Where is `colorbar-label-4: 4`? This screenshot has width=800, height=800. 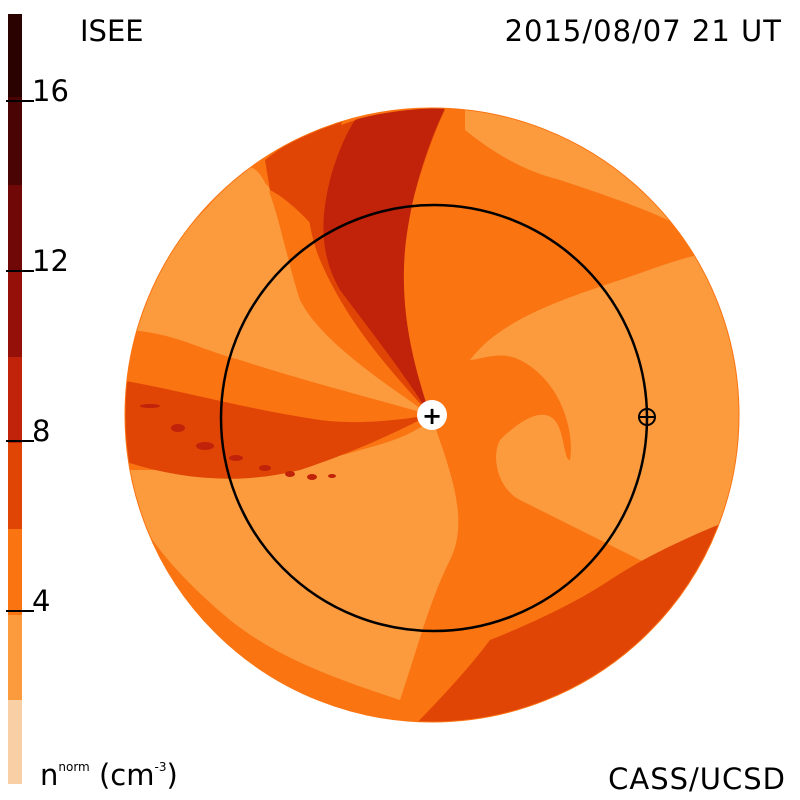 colorbar-label-4: 4 is located at coordinates (41, 601).